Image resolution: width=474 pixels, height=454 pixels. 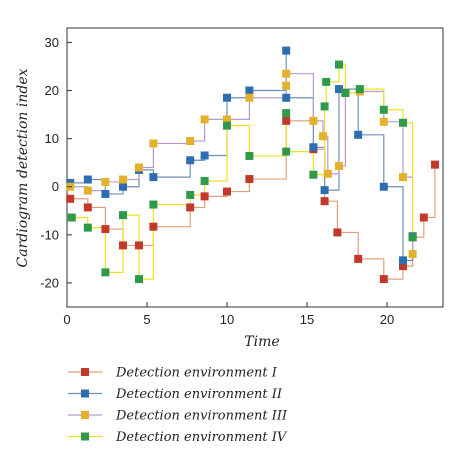 What do you see at coordinates (52, 90) in the screenshot?
I see `y-tick-label: 20` at bounding box center [52, 90].